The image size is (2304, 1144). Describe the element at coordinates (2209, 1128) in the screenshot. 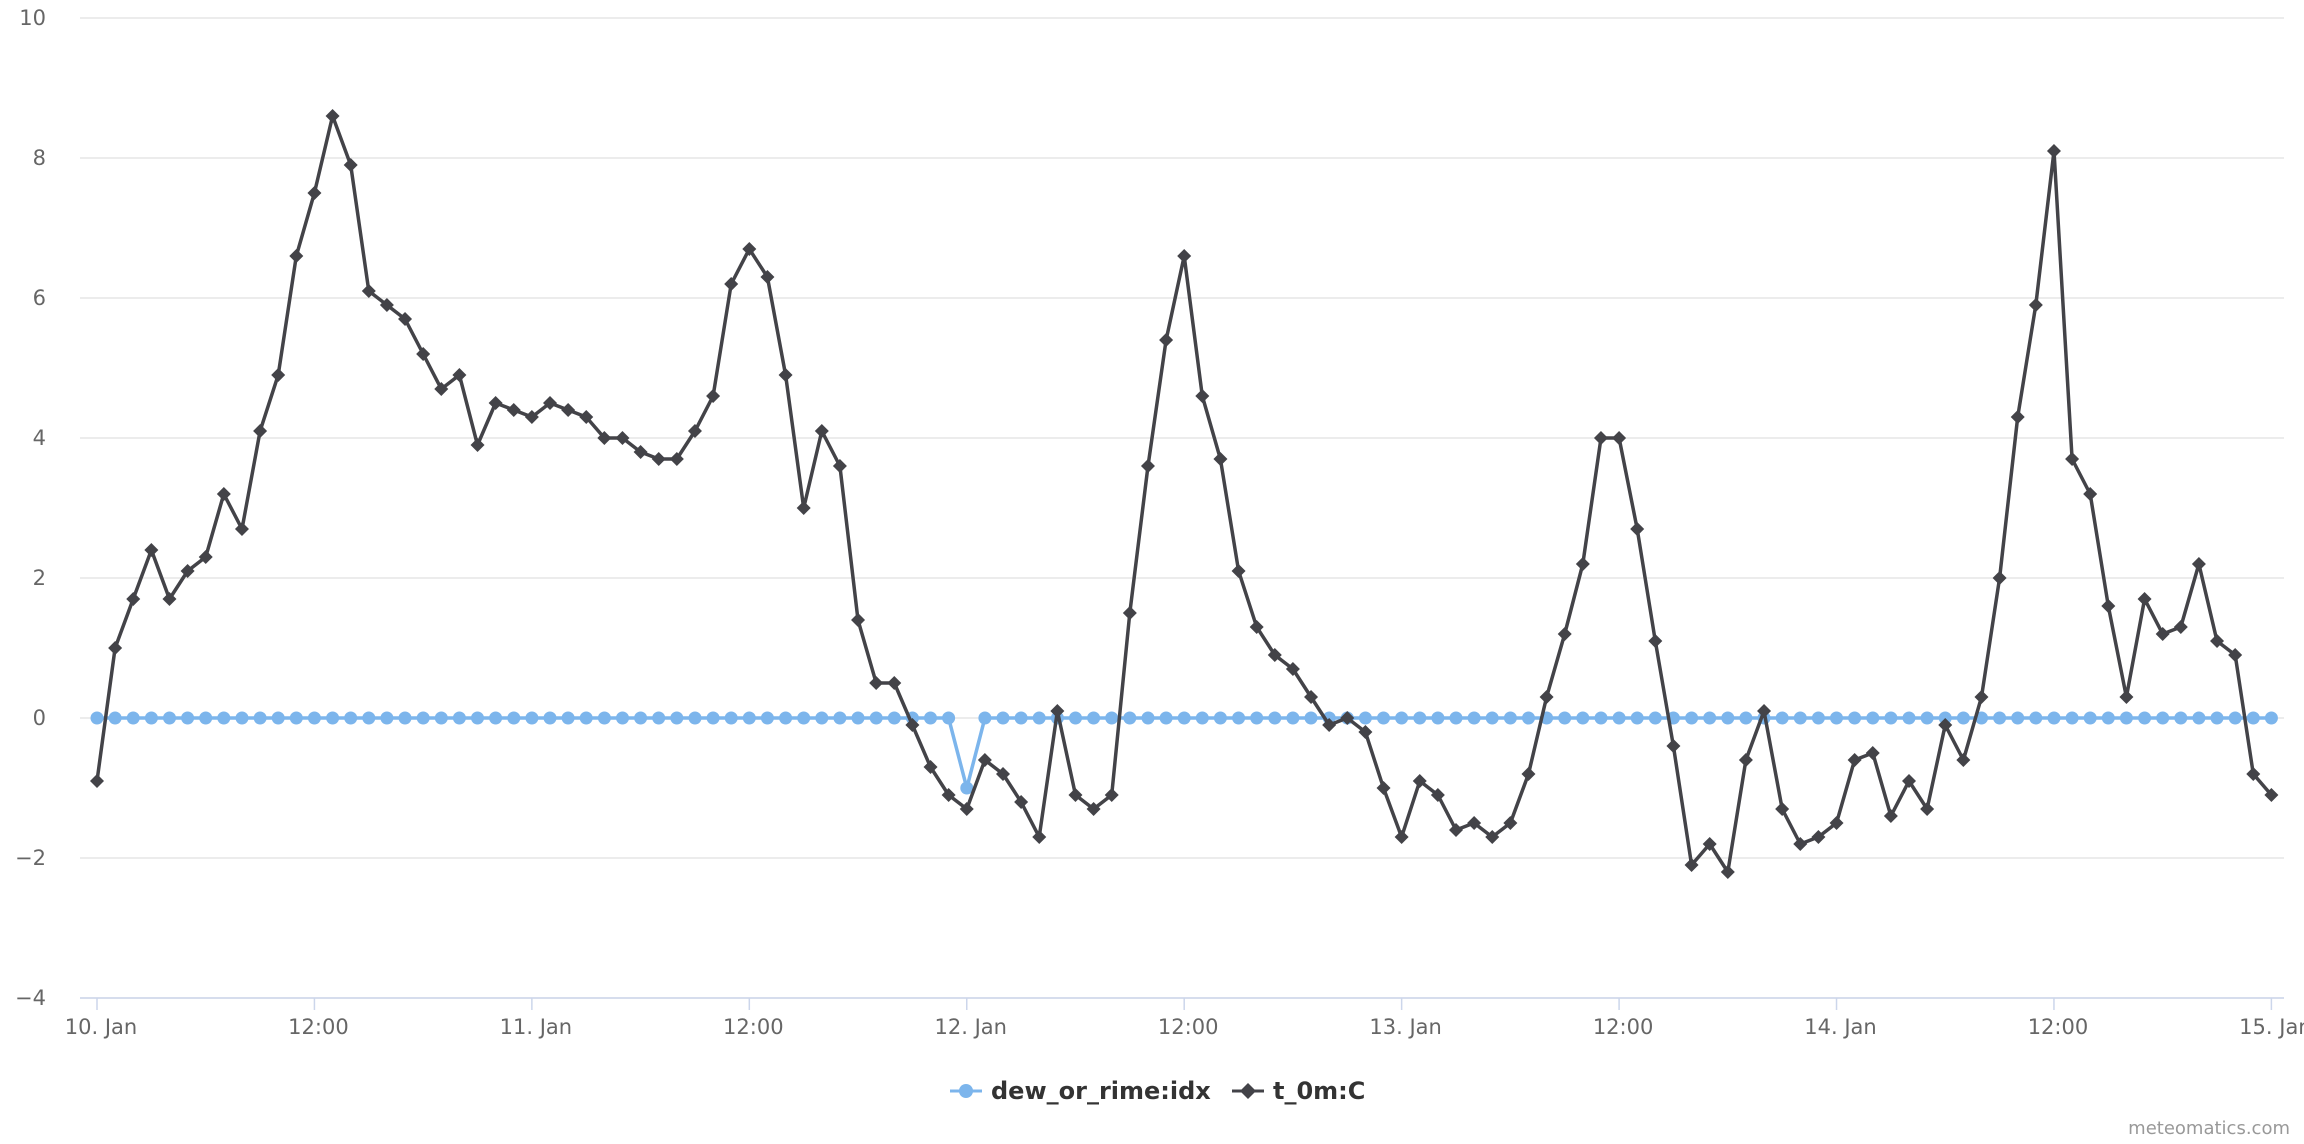

I see `credits-link: meteomatics.com` at that location.